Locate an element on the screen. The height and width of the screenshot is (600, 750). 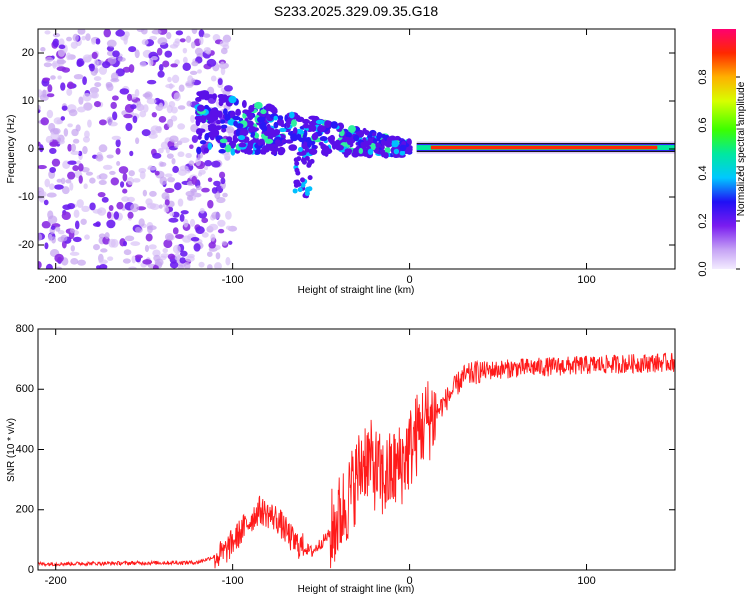
y-tick-label: 600 is located at coordinates (25, 389).